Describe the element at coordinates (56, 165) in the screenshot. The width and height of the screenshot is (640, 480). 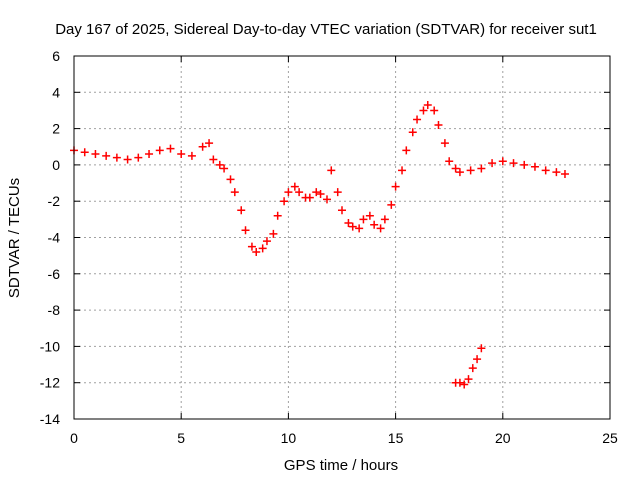
I see `y-tick-label: 0` at that location.